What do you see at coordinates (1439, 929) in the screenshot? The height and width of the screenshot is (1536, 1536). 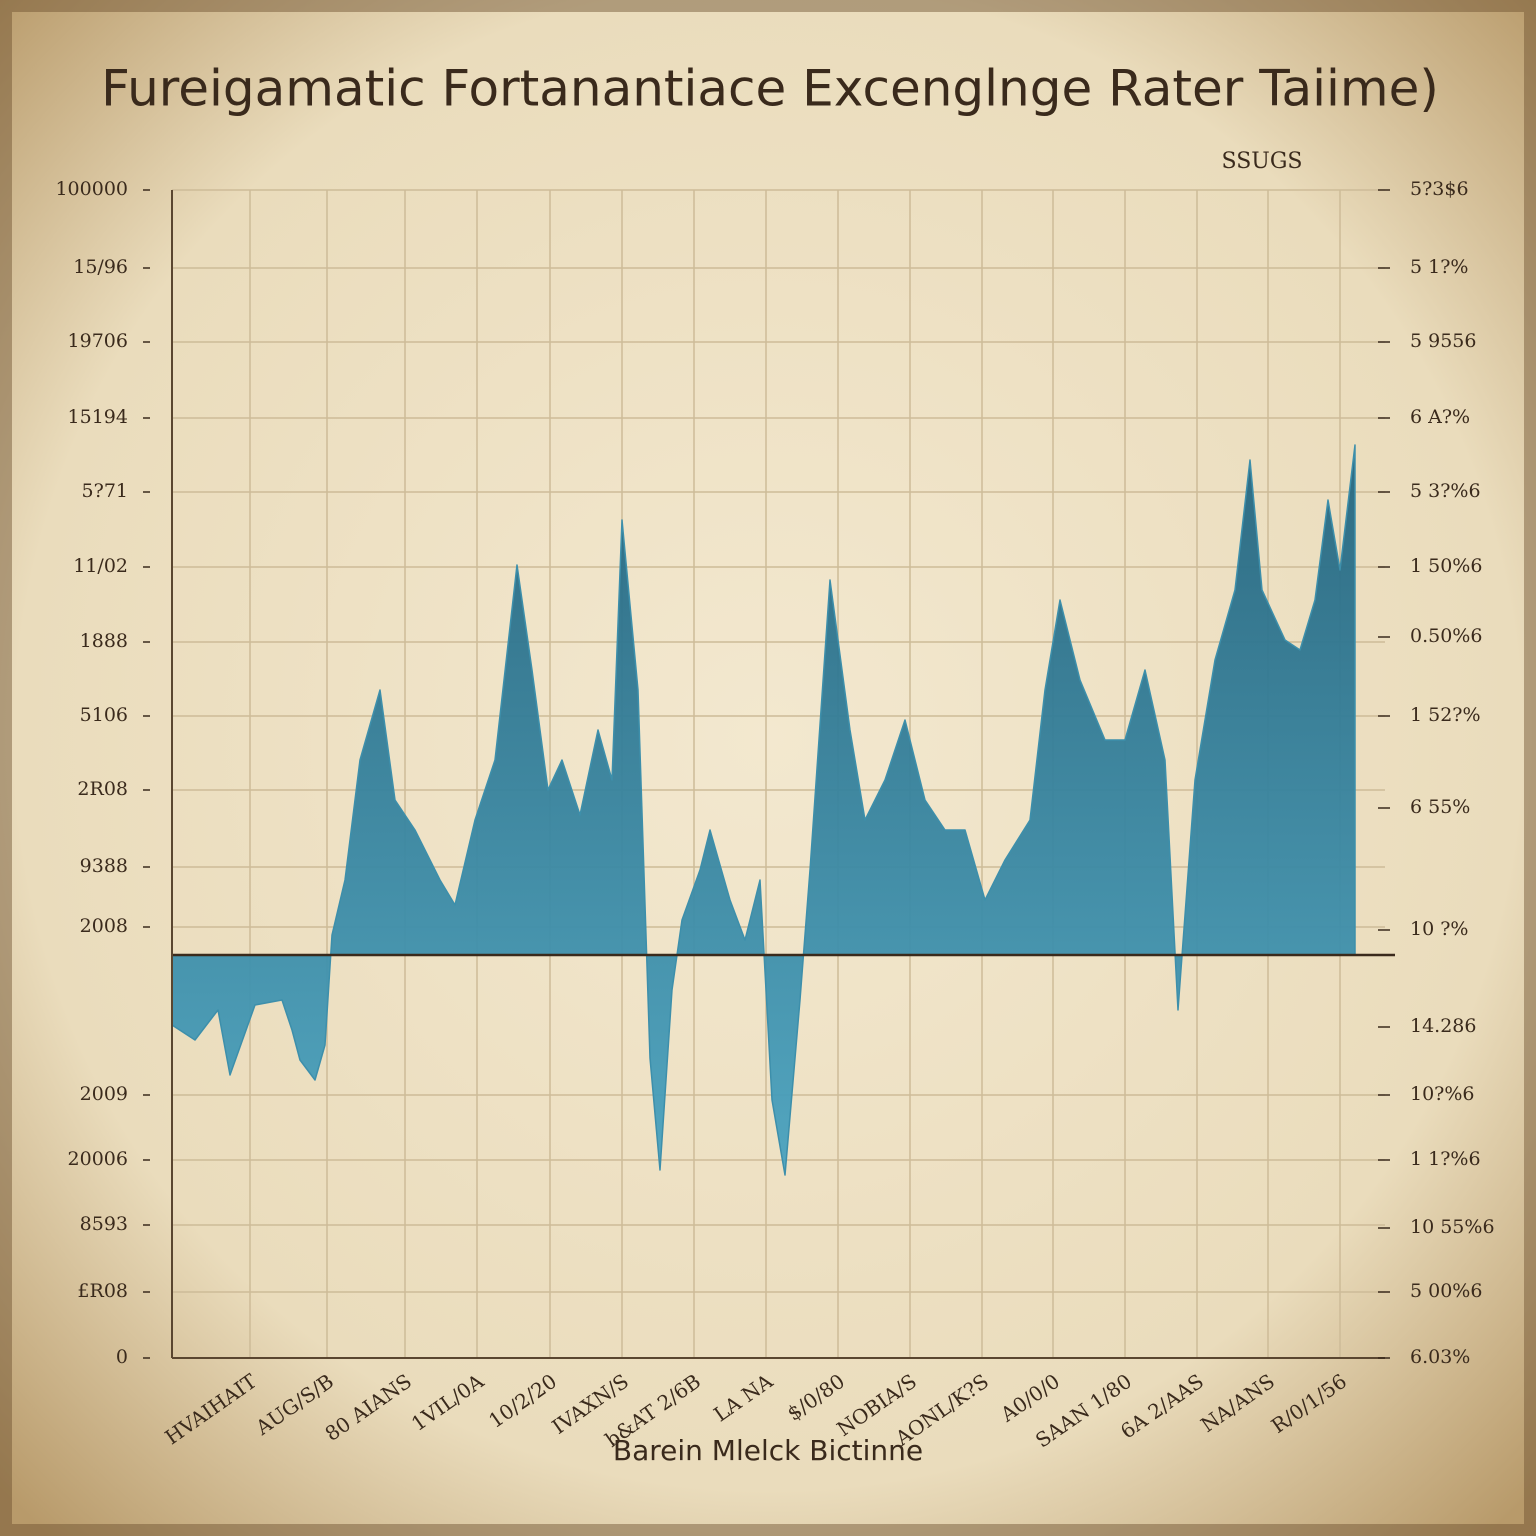 I see `y2-tick-label: 10 ?%` at bounding box center [1439, 929].